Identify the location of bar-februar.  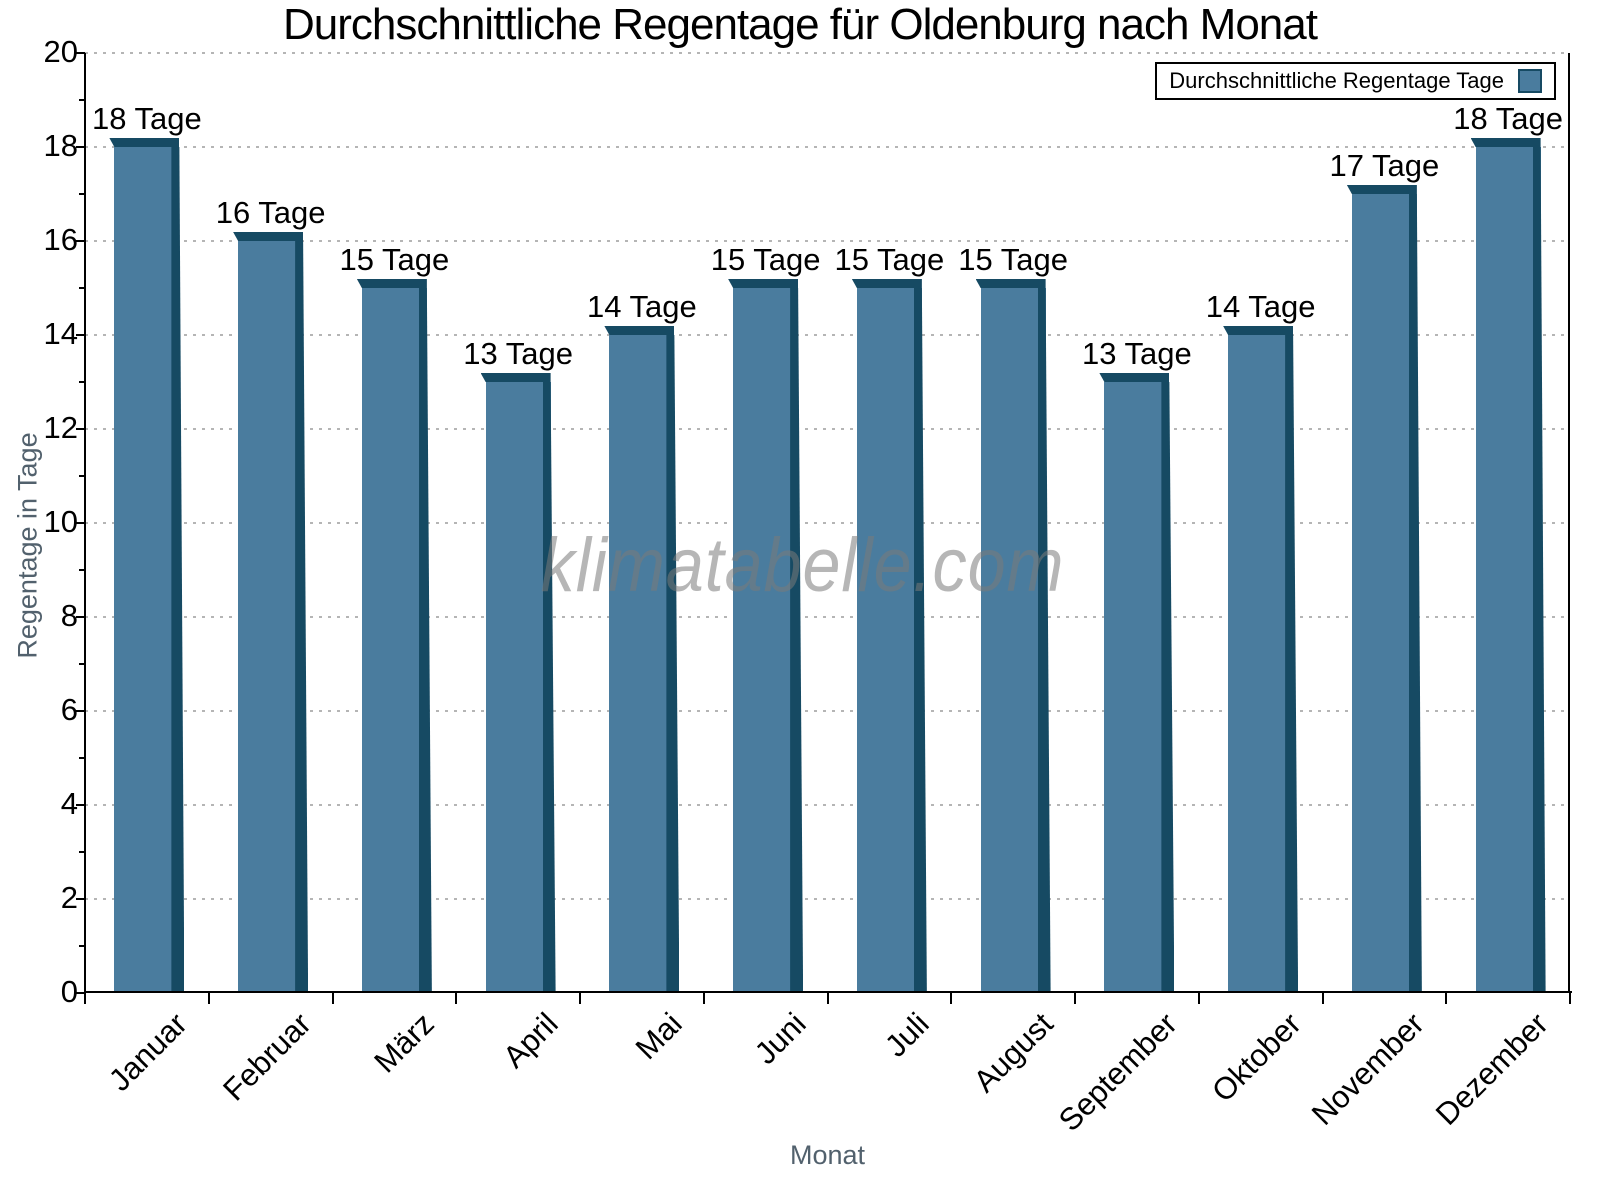
(271, 617).